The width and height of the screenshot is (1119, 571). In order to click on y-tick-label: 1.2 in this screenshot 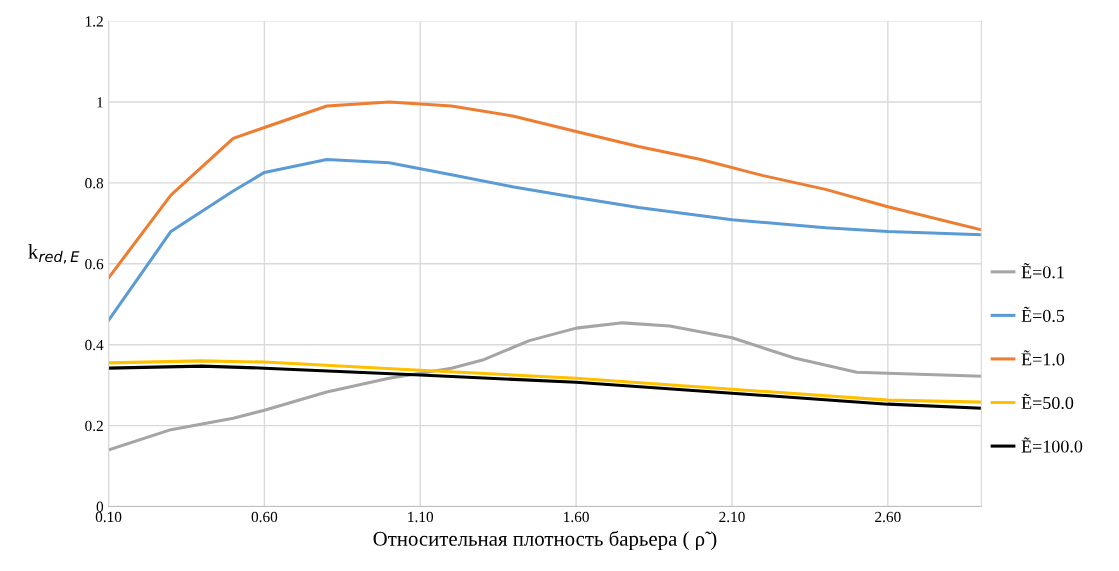, I will do `click(94, 21)`.